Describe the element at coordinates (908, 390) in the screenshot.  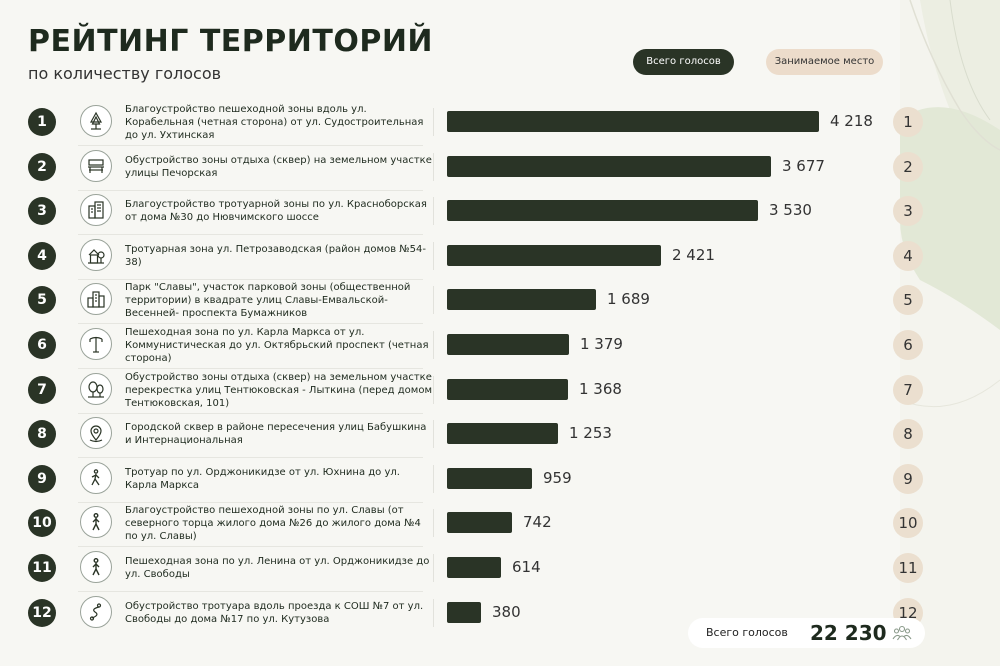
I see `place-badge: 7` at that location.